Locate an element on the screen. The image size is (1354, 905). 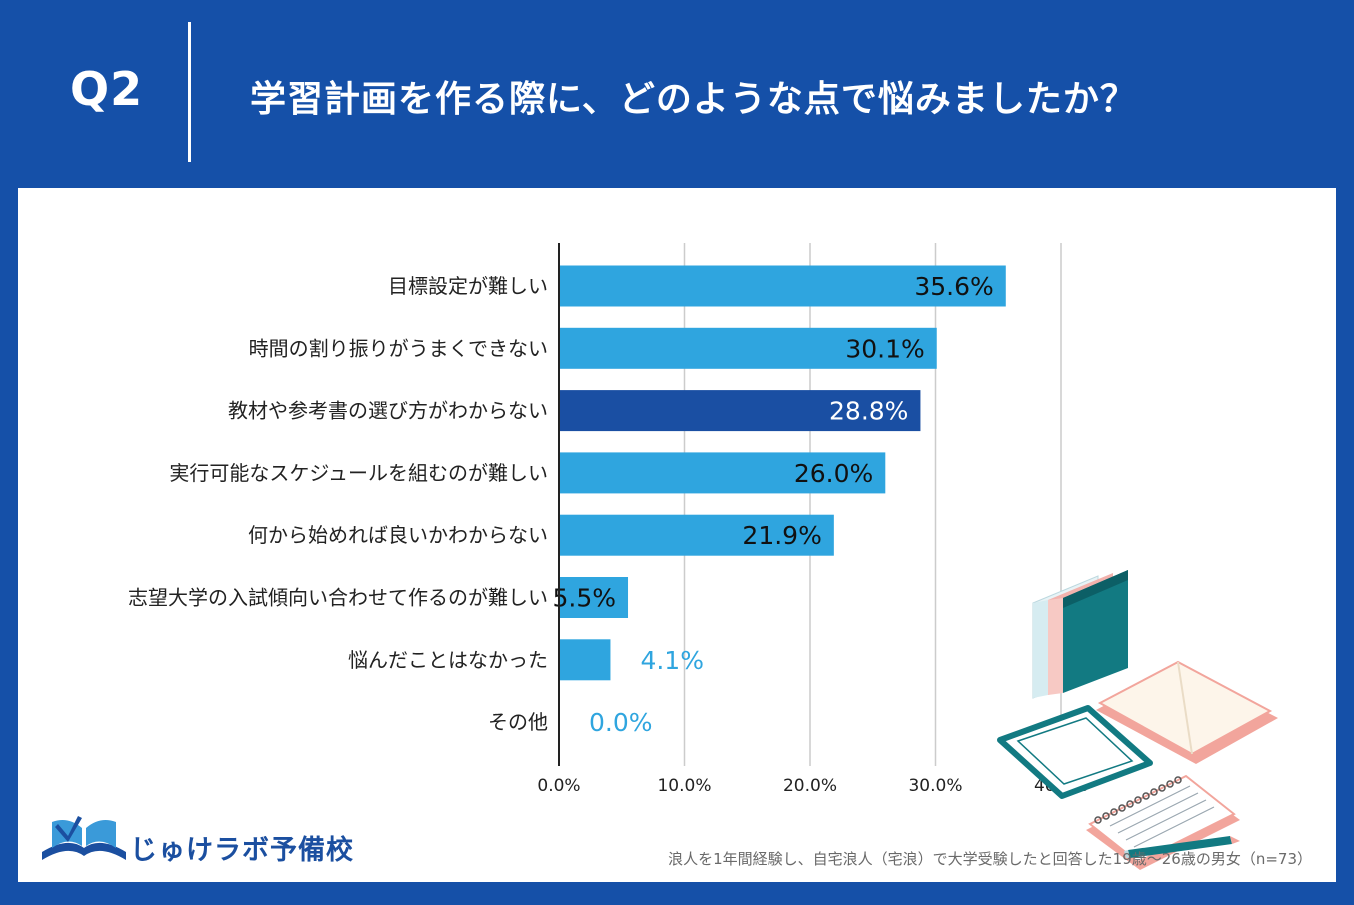
x-tick-label: 10.0% is located at coordinates (684, 786).